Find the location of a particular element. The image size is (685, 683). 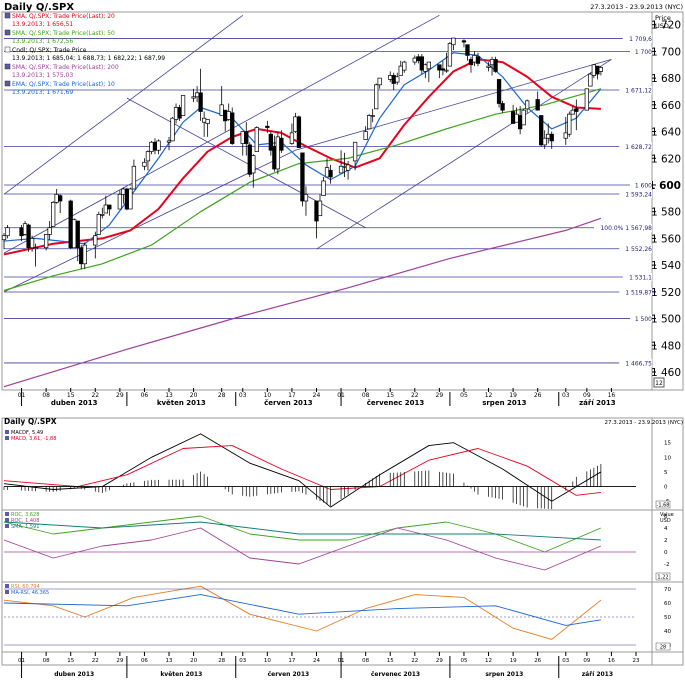

level-label: 1 531,1 is located at coordinates (640, 278).